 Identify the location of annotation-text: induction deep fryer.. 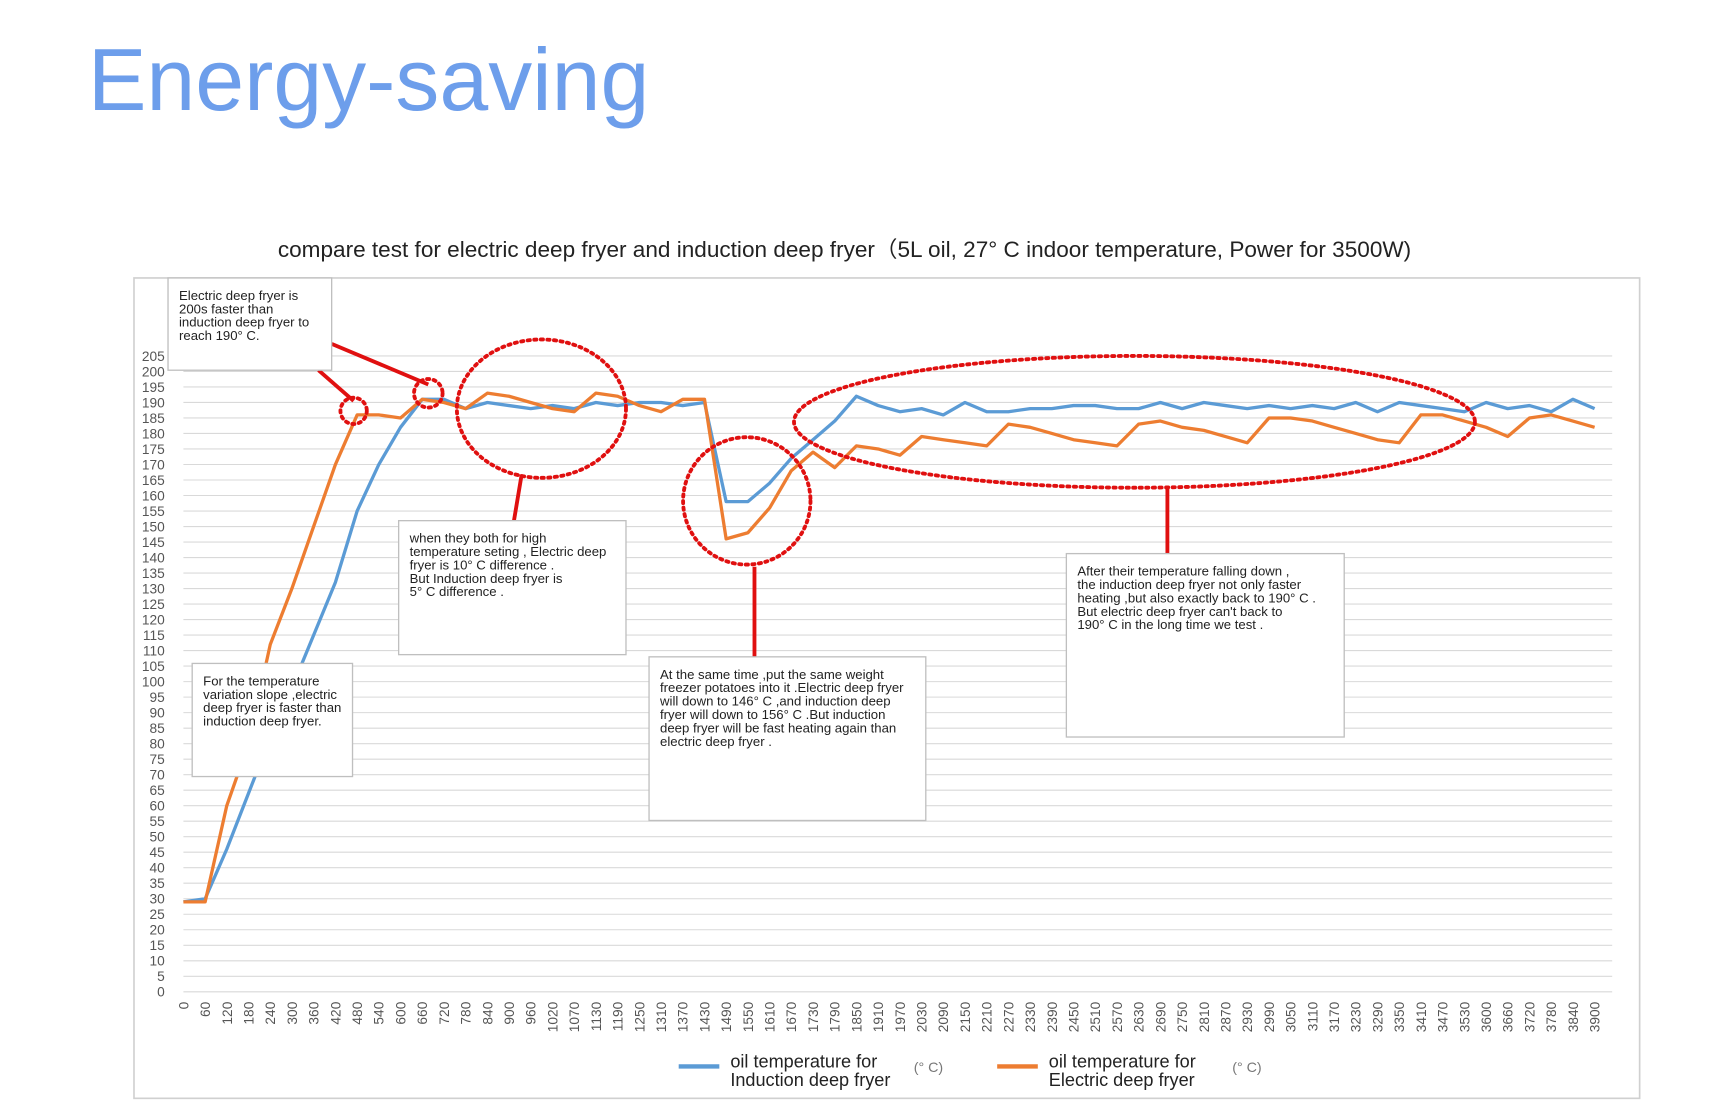
(262, 721).